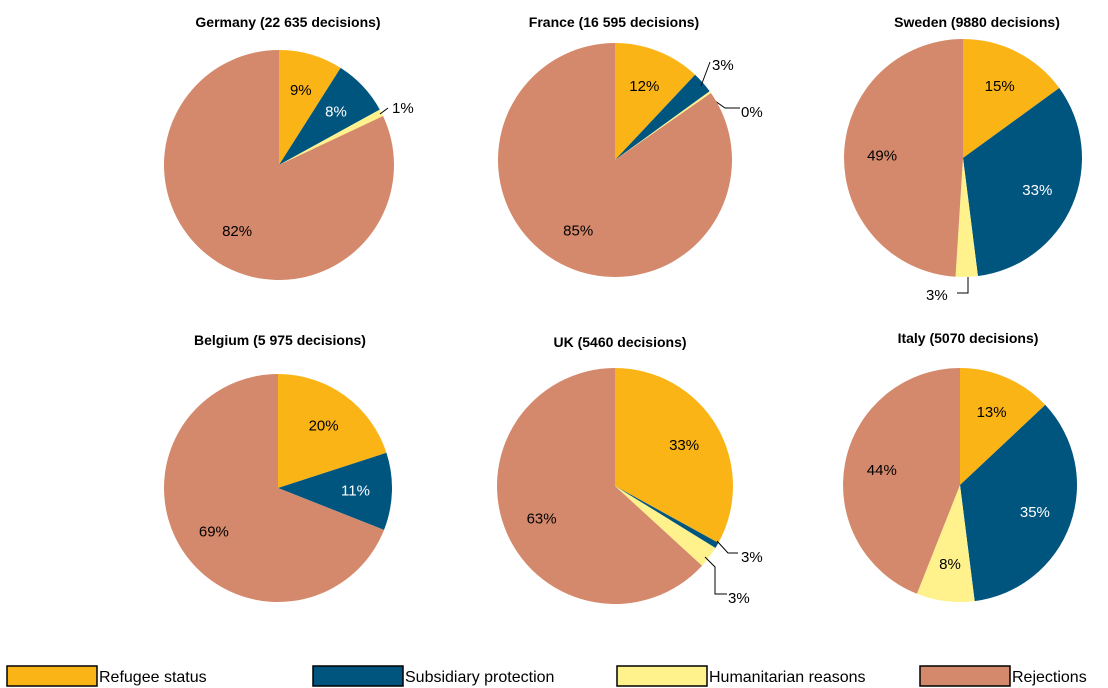  Describe the element at coordinates (153, 677) in the screenshot. I see `legend-label-refugee-status: Refugee status` at that location.